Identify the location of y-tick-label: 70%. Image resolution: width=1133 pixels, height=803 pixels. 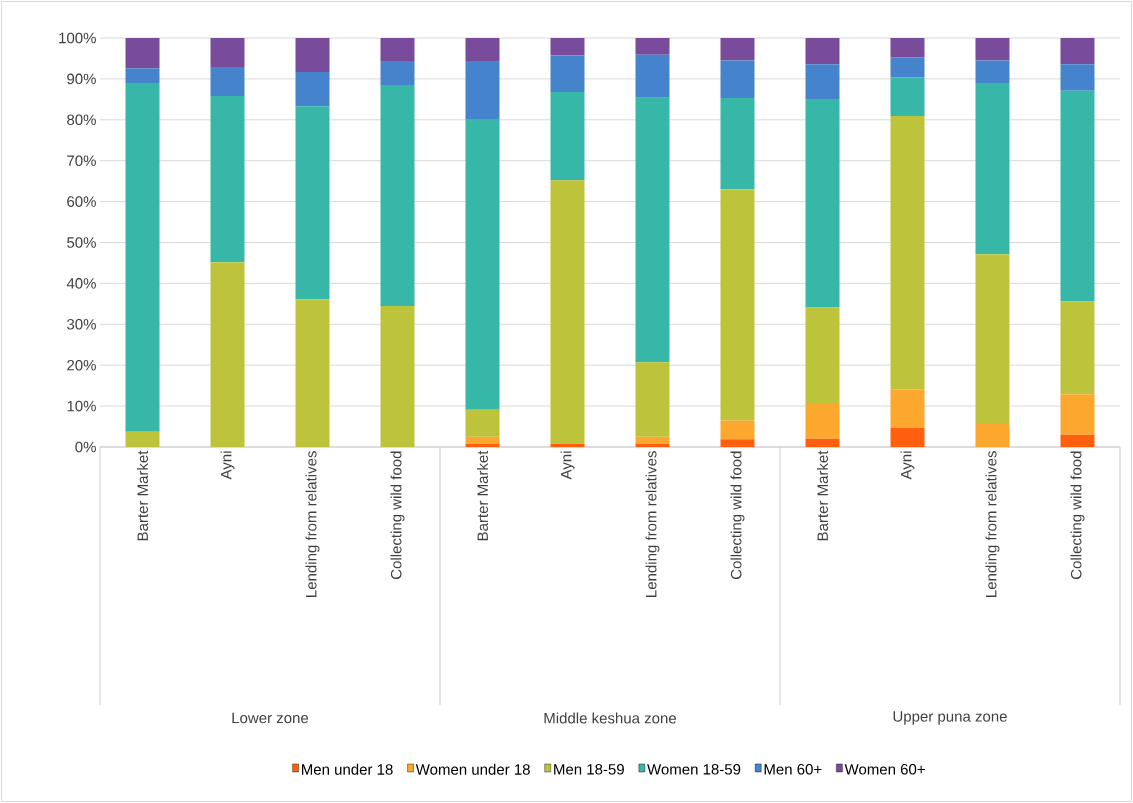
(81, 160).